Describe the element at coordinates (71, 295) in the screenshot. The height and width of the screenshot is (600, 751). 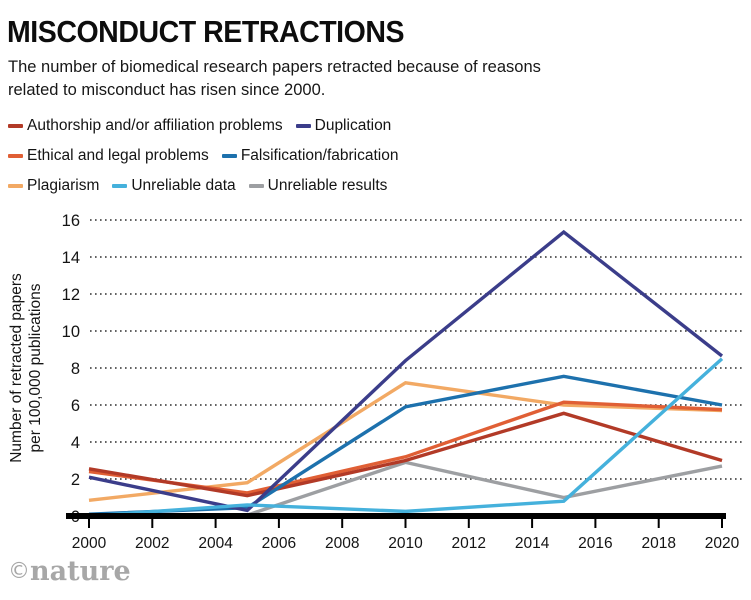
I see `y-axis-tick-label: 12` at that location.